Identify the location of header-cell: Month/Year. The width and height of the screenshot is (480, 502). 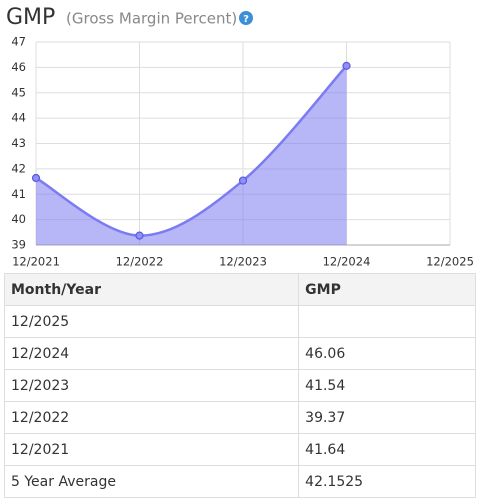
(151, 289).